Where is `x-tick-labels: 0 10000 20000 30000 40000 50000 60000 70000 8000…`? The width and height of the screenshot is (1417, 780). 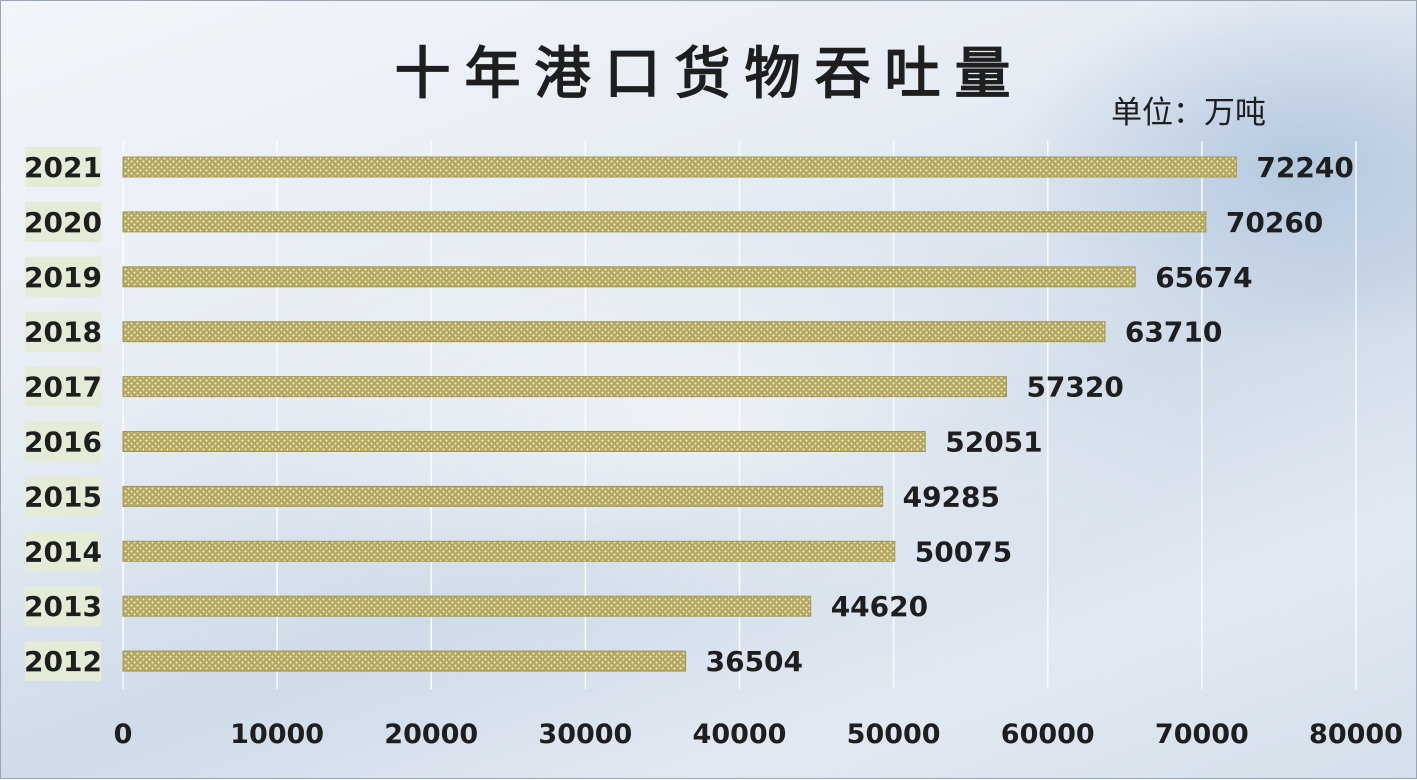 x-tick-labels: 0 10000 20000 30000 40000 50000 60000 70000 8000… is located at coordinates (758, 734).